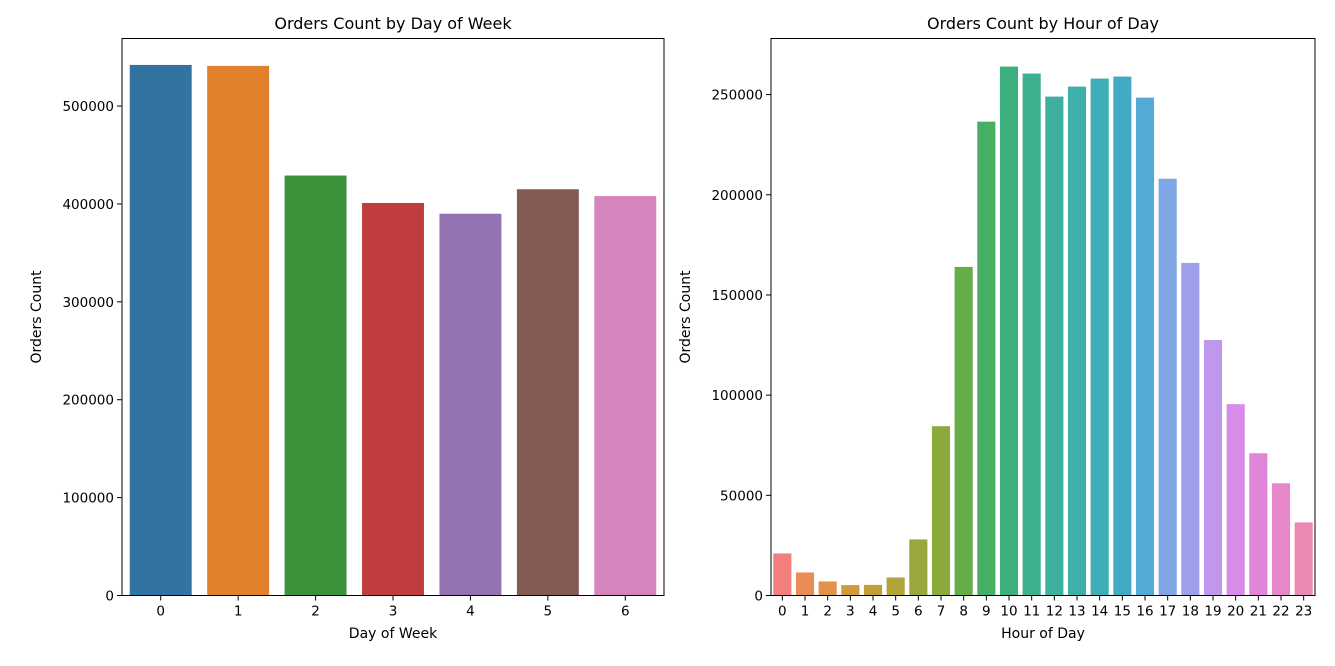 The height and width of the screenshot is (666, 1335). Describe the element at coordinates (88, 303) in the screenshot. I see `y-tick-label: 300000` at that location.